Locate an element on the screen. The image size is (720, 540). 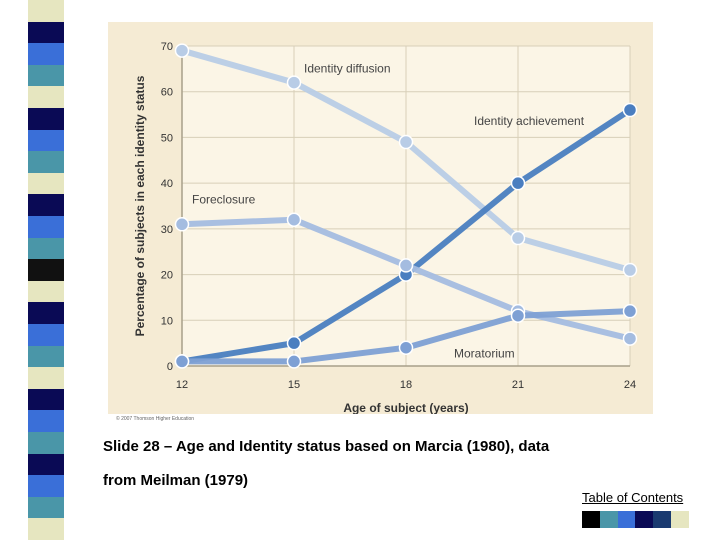
x-tick-label: 24 is located at coordinates (630, 385).